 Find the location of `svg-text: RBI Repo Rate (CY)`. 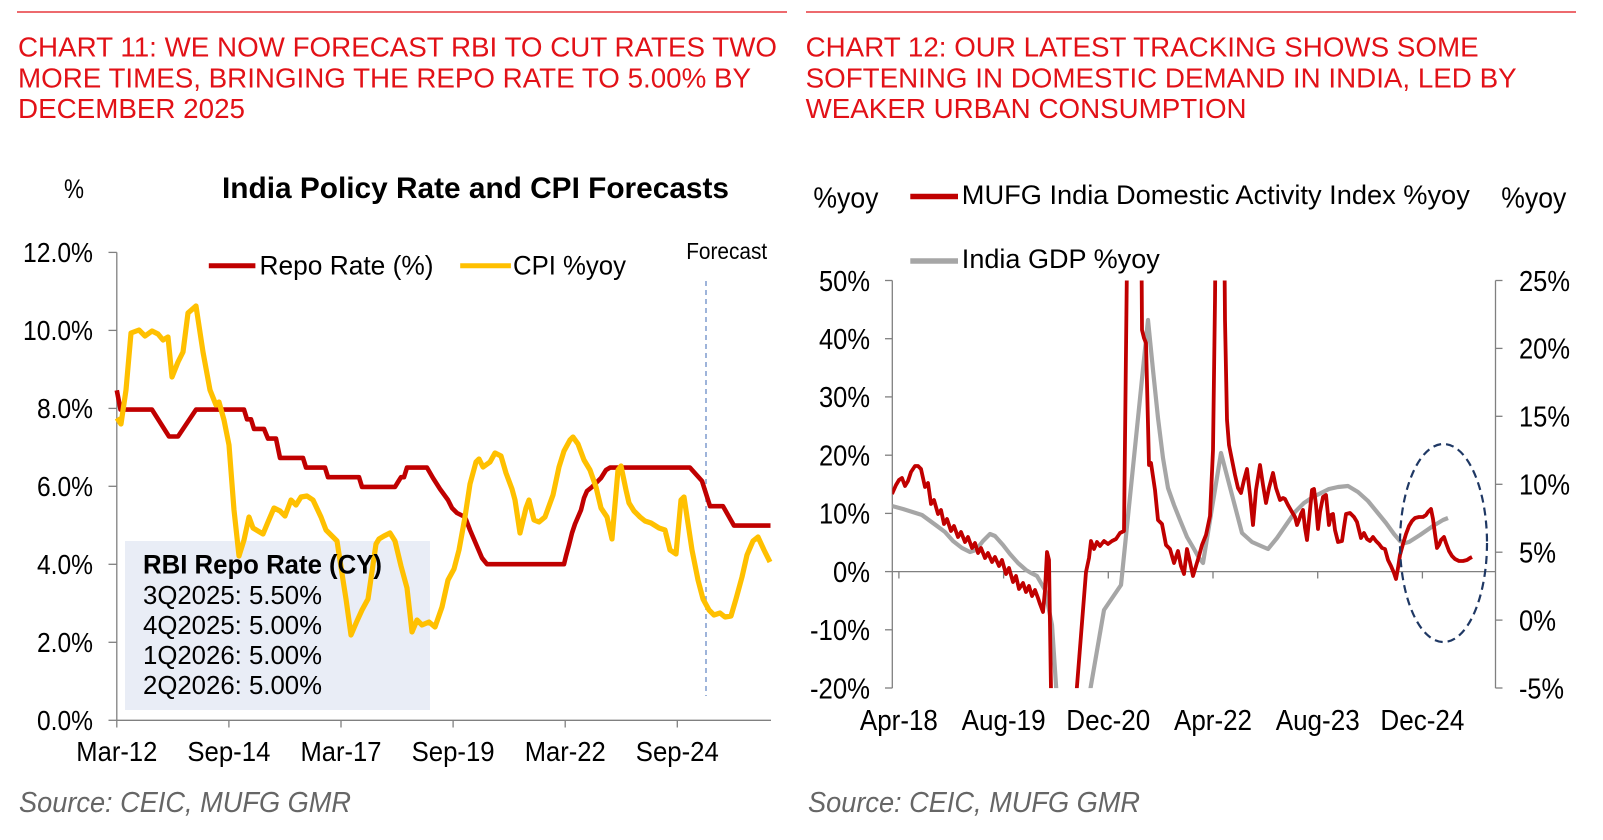

svg-text: RBI Repo Rate (CY) is located at coordinates (262, 565).